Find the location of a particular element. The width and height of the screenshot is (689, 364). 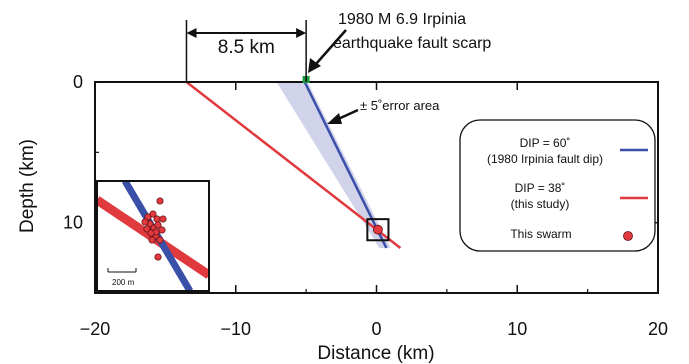

y-axis-title: Depth (km) is located at coordinates (27, 186).